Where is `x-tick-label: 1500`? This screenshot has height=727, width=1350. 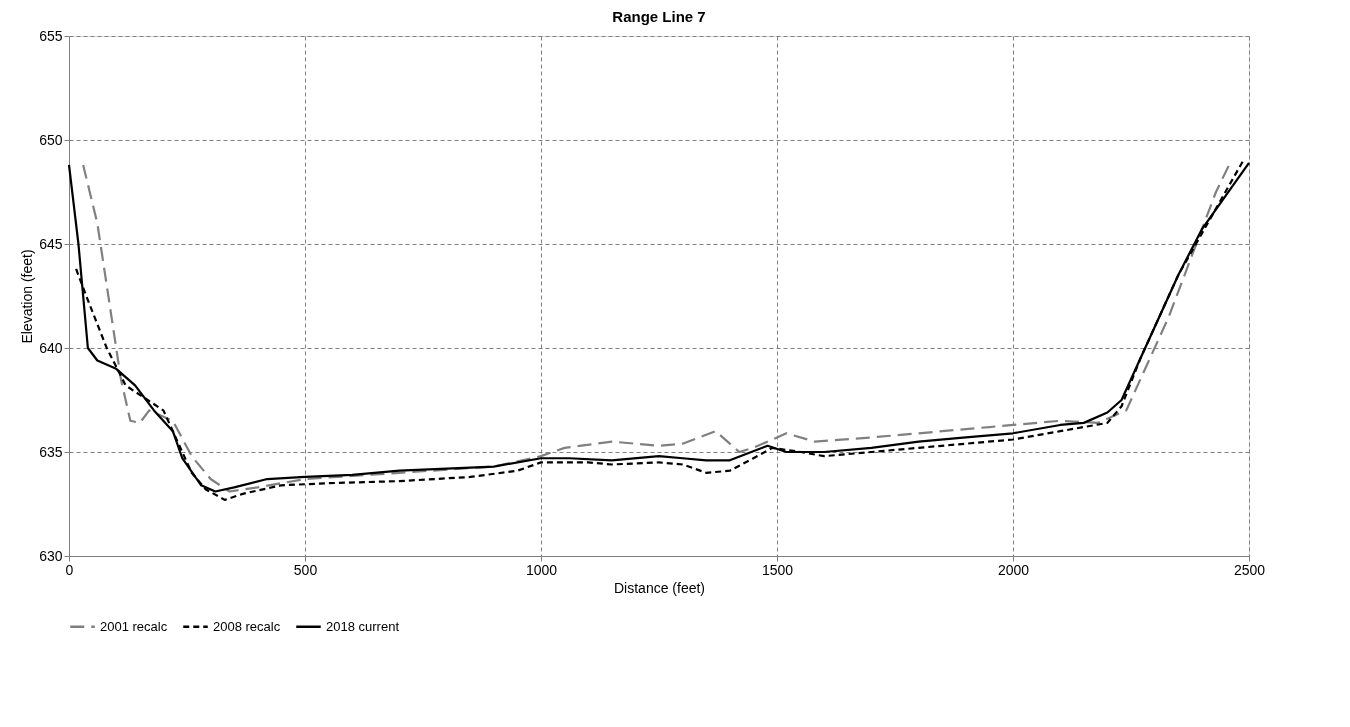 x-tick-label: 1500 is located at coordinates (777, 569).